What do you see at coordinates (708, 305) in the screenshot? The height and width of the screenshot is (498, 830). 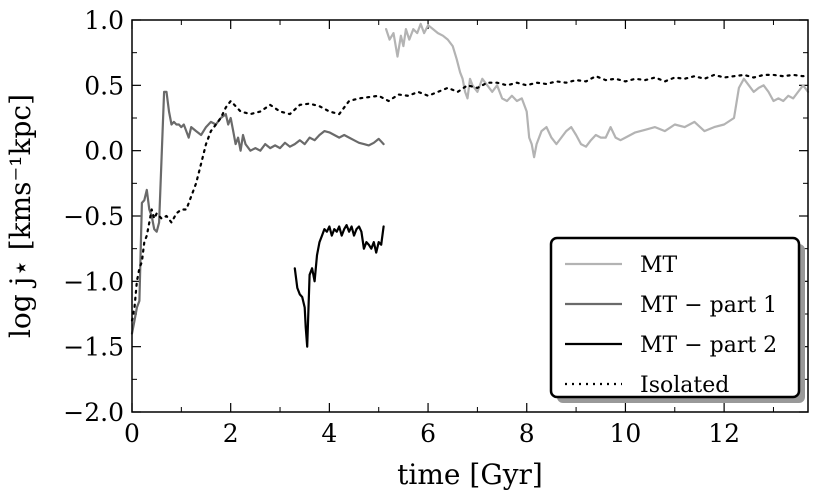 I see `legend-label: MT − part 1` at bounding box center [708, 305].